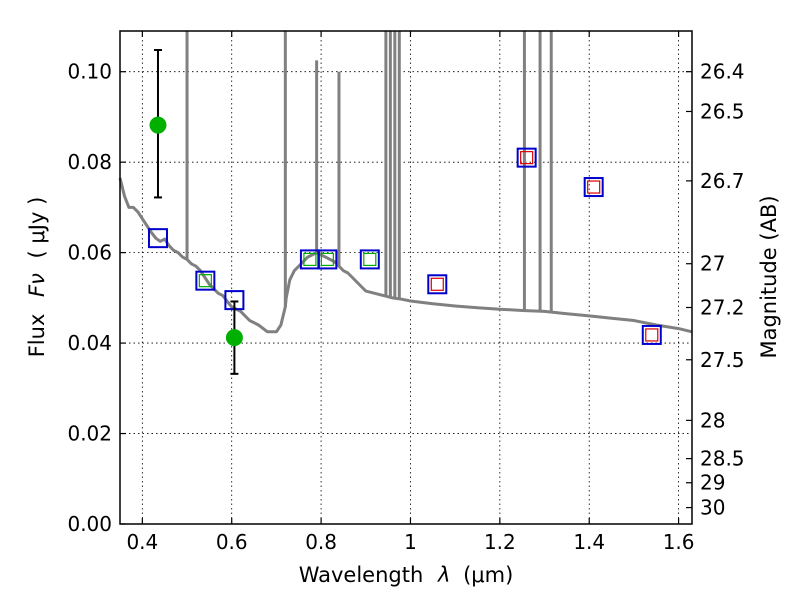  I want to click on x-tick-label: 1, so click(410, 542).